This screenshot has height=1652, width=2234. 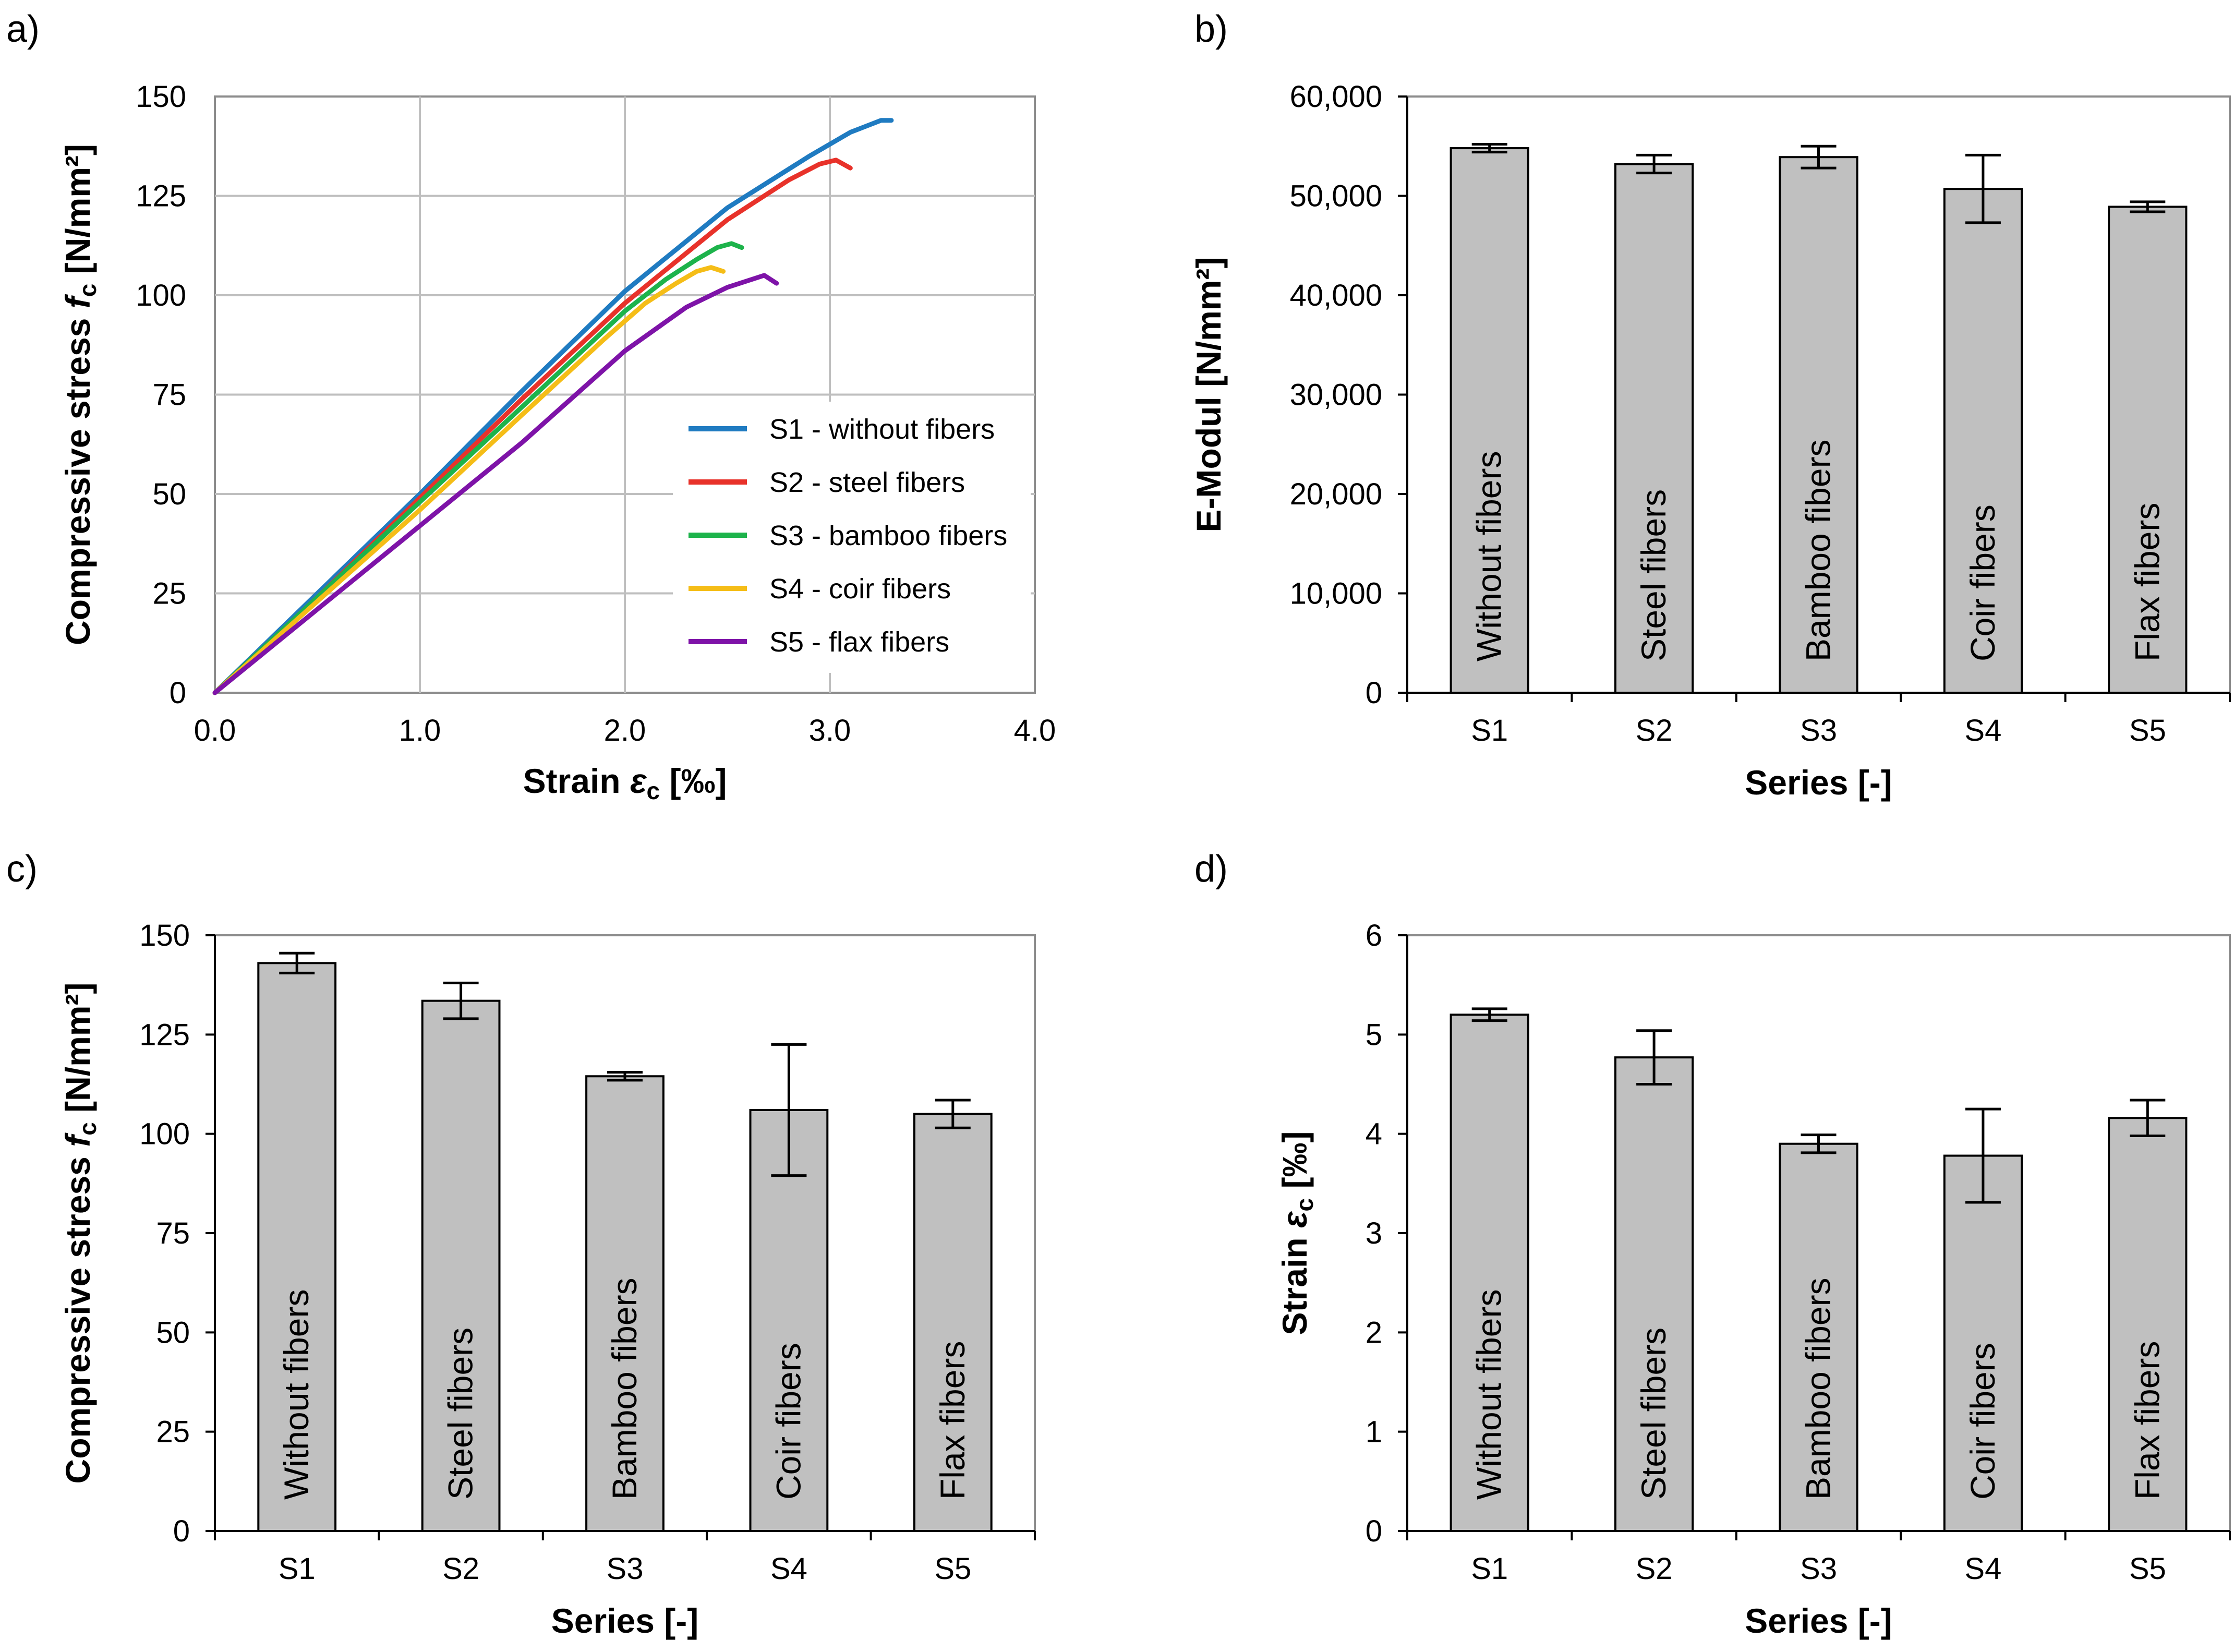 What do you see at coordinates (79, 394) in the screenshot?
I see `y-axis-title-a: Compressive stress fc [N/mm²]` at bounding box center [79, 394].